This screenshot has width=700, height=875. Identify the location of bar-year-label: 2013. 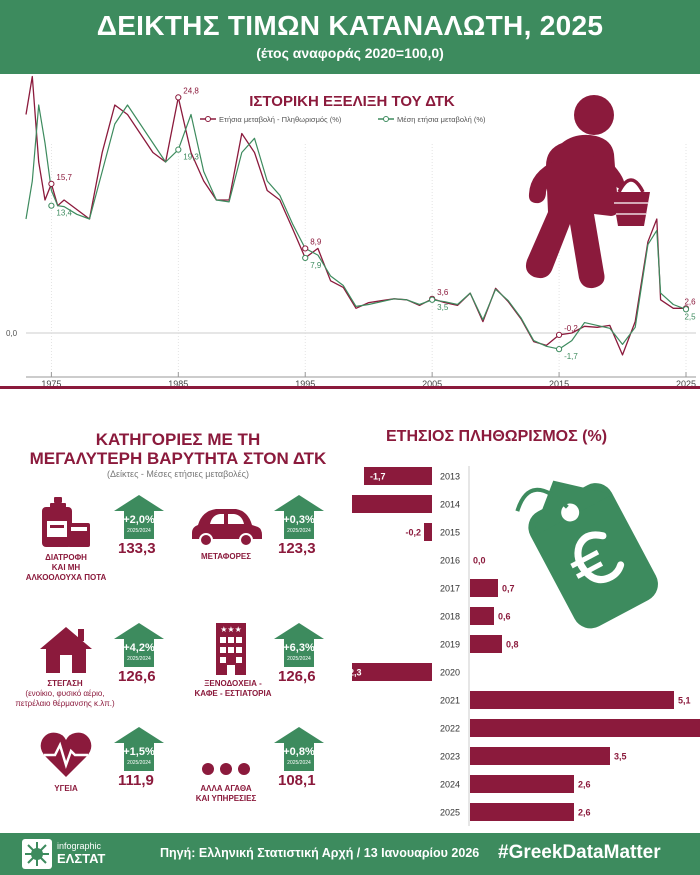
(450, 477).